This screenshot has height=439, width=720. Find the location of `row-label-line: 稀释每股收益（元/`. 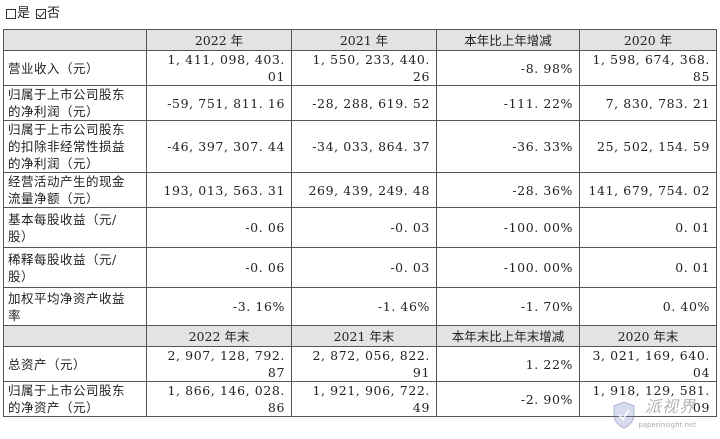

row-label-line: 稀释每股收益（元/ is located at coordinates (62, 259).